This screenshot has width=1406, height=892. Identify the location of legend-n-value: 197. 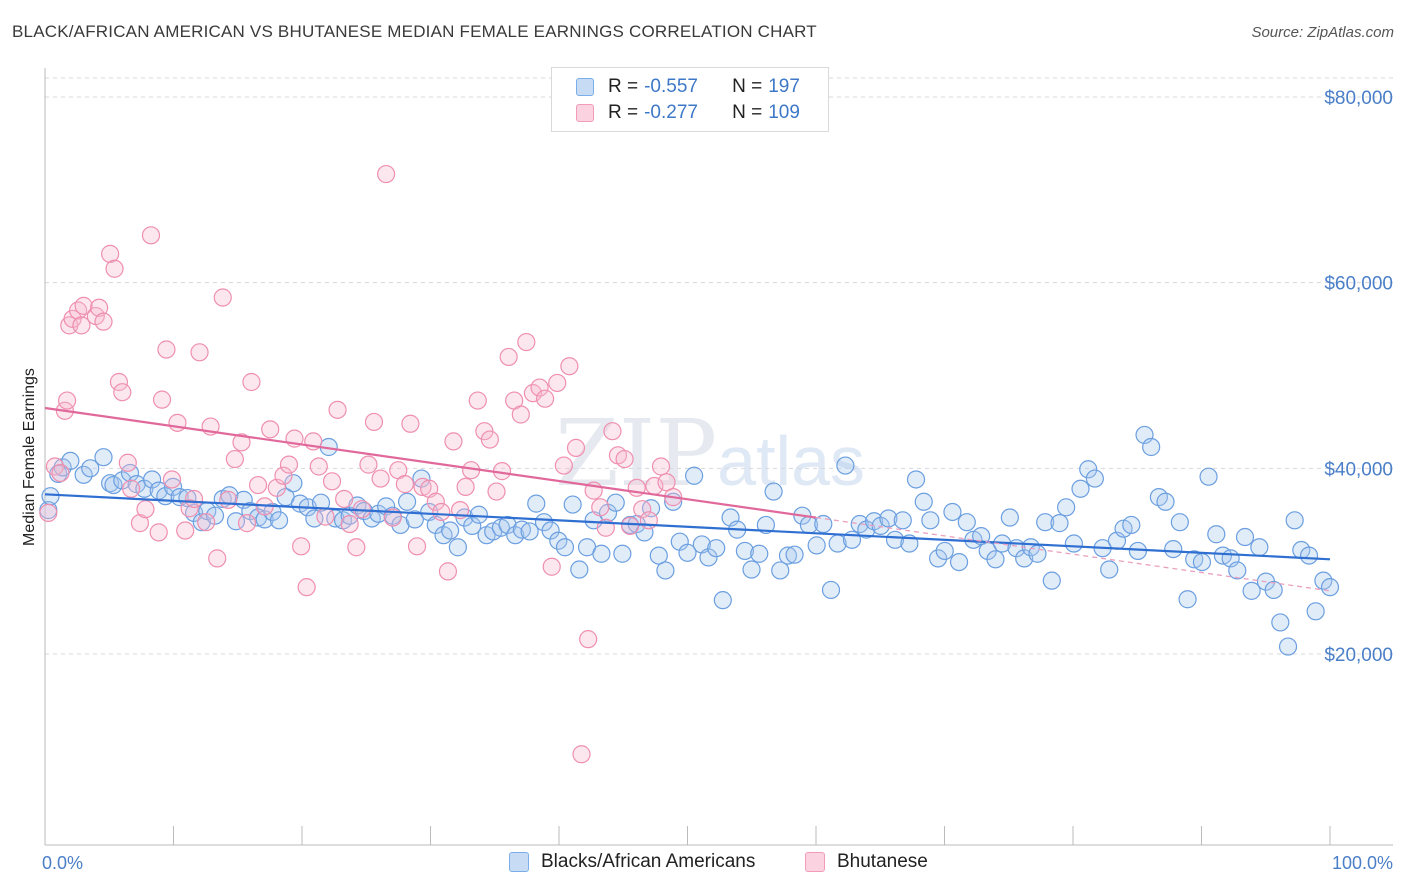
(784, 86).